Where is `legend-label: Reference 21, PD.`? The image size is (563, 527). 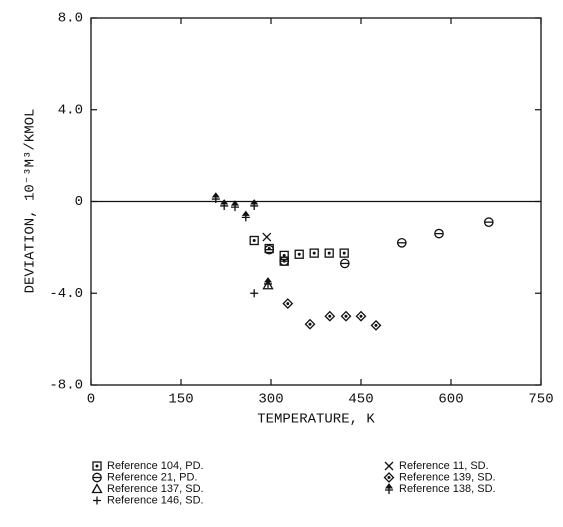 legend-label: Reference 21, PD. is located at coordinates (152, 477).